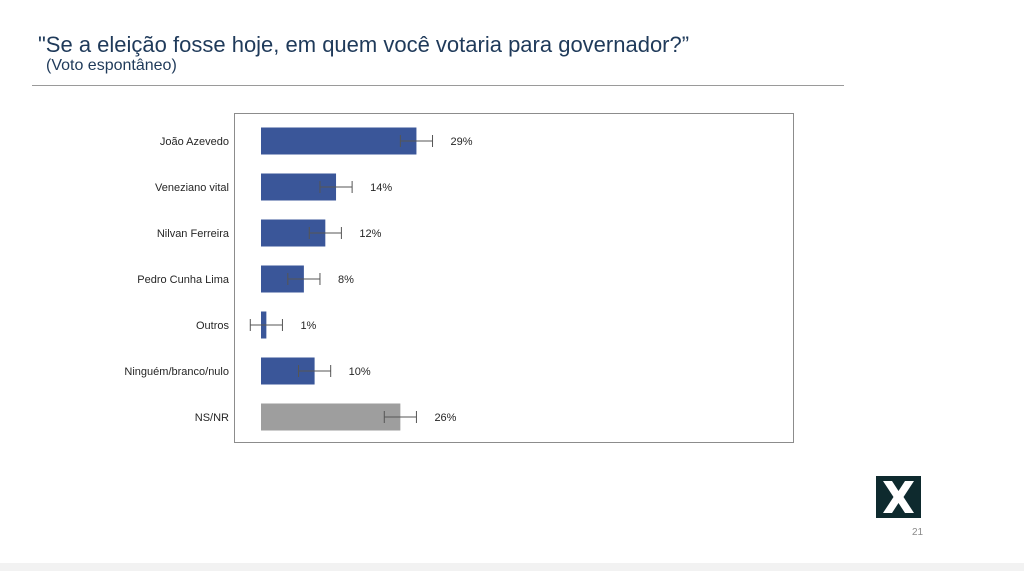 This screenshot has height=571, width=1024. What do you see at coordinates (192, 188) in the screenshot?
I see `category-label: Veneziano vital` at bounding box center [192, 188].